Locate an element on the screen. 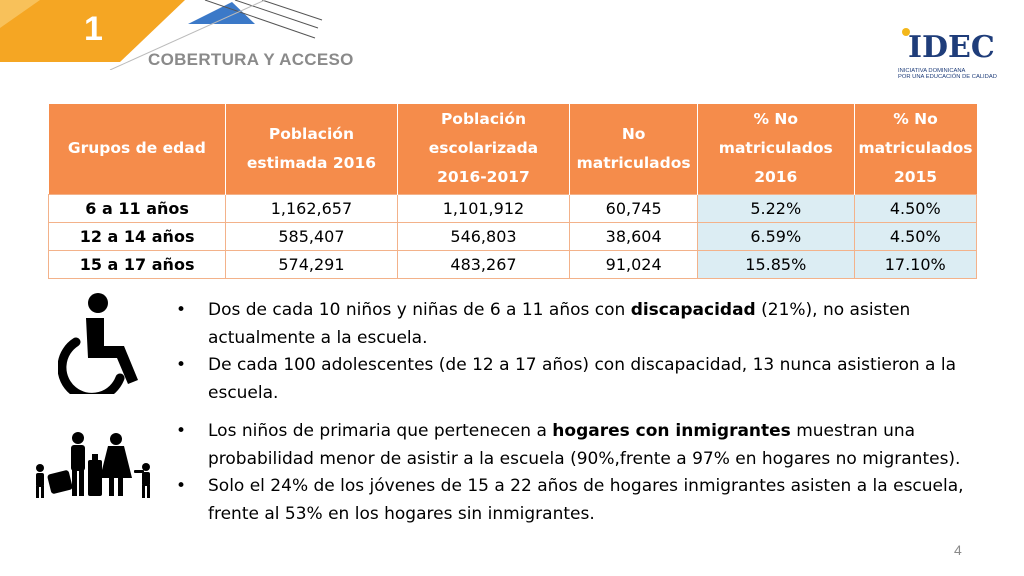 This screenshot has width=1024, height=576. cell-not-enrolled: 91,024 is located at coordinates (634, 264).